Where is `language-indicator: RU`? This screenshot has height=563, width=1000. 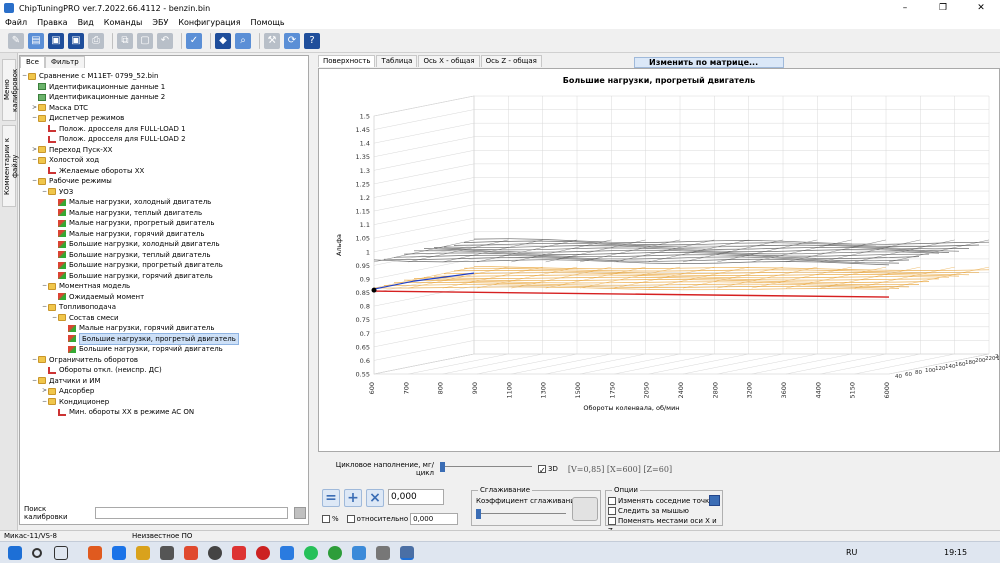 language-indicator: RU is located at coordinates (852, 552).